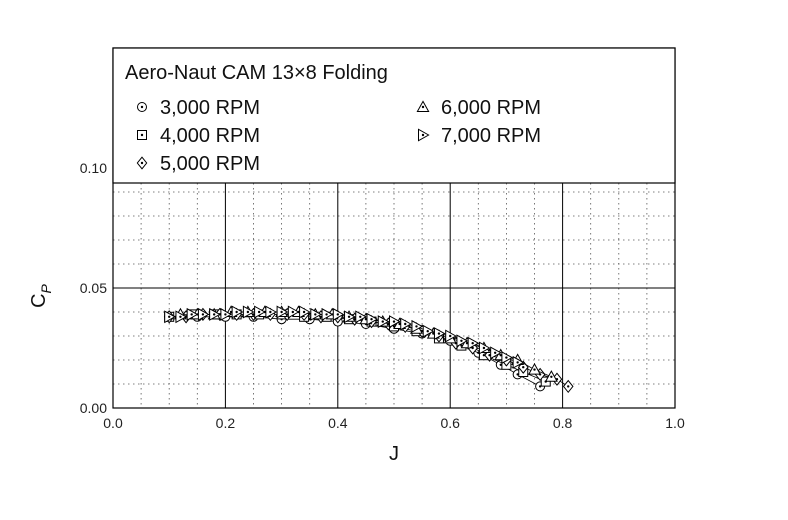 The width and height of the screenshot is (788, 520). What do you see at coordinates (39, 300) in the screenshot?
I see `y-axis-label-main: C` at bounding box center [39, 300].